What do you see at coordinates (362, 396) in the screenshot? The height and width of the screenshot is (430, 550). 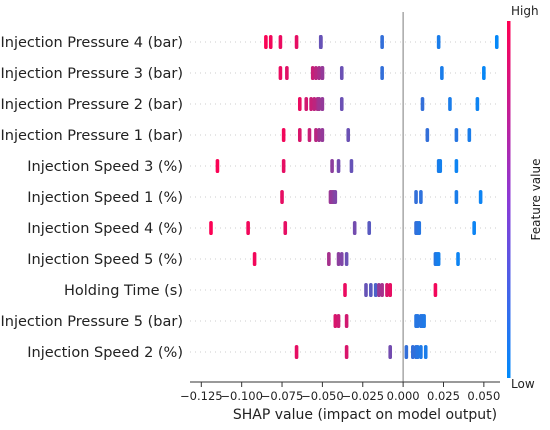 I see `x-tick-label: −0.025` at bounding box center [362, 396].